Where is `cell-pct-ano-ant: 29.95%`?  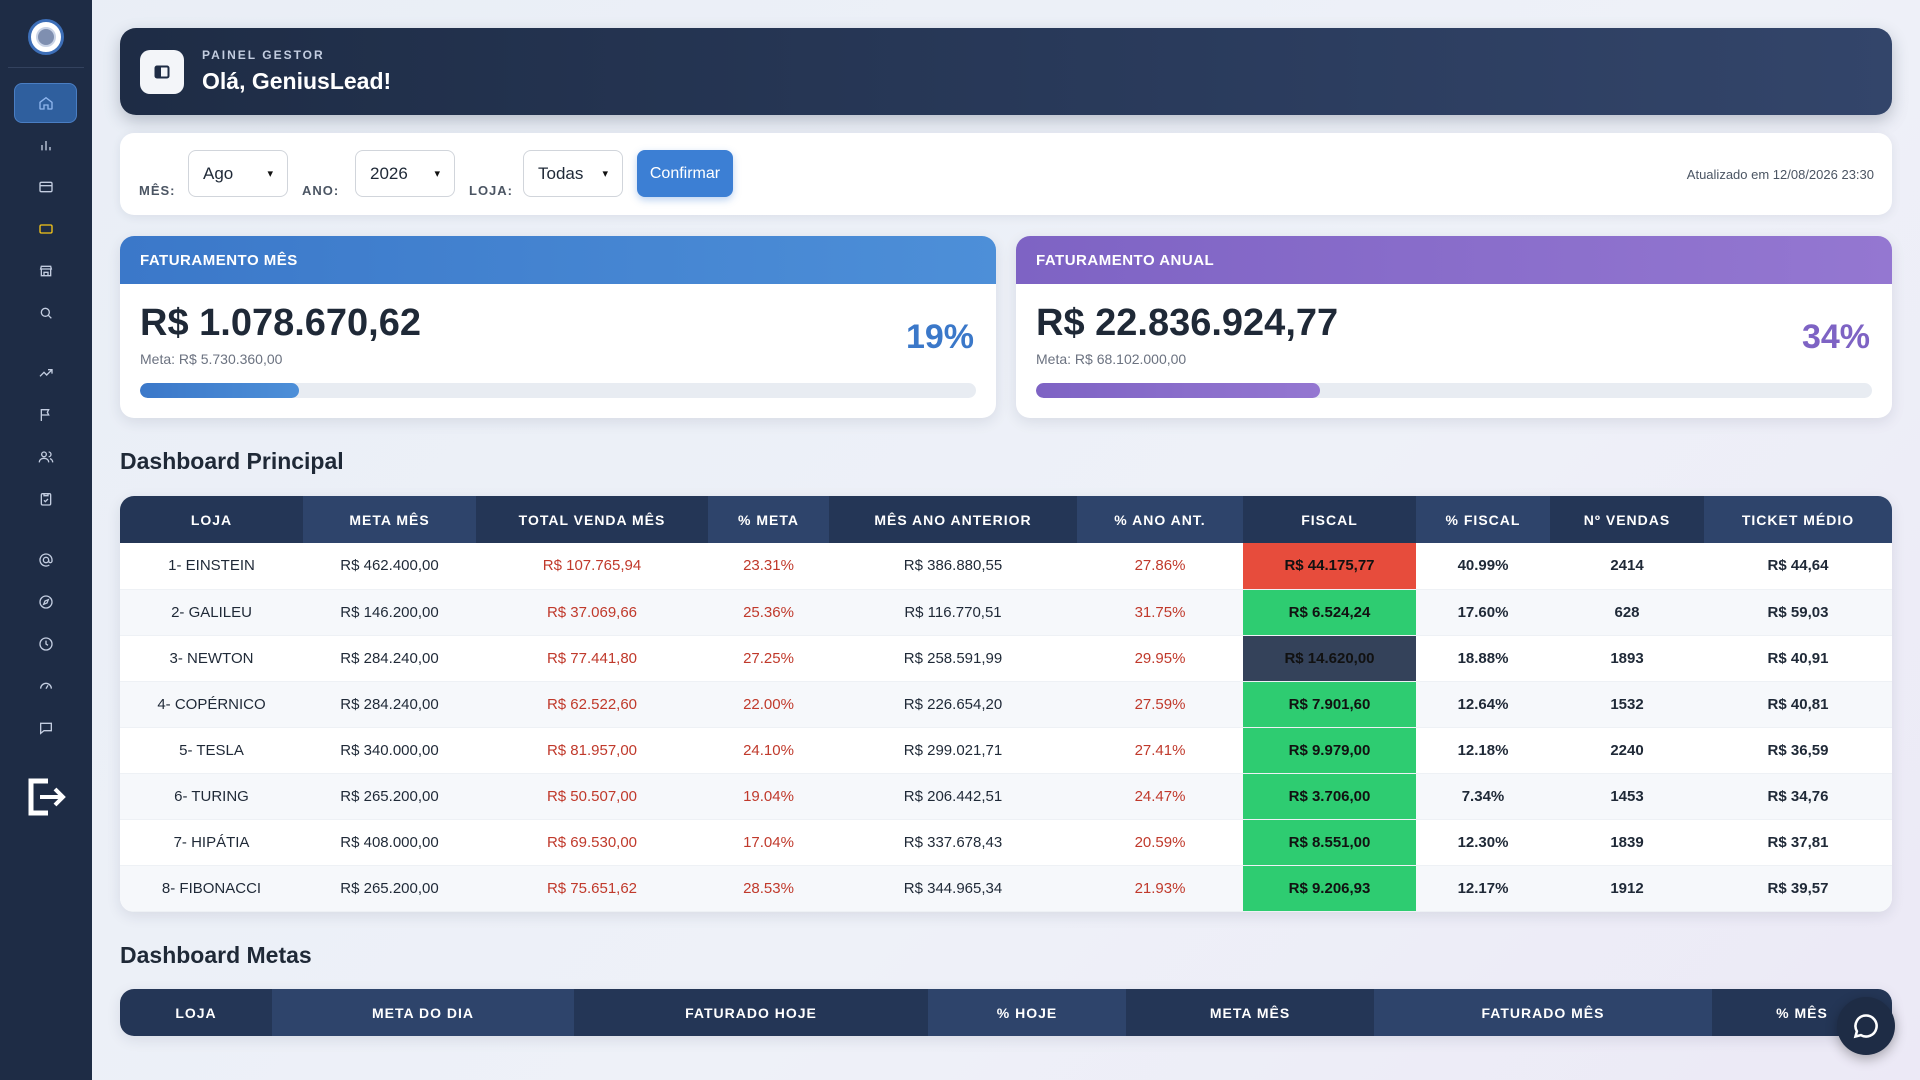 cell-pct-ano-ant: 29.95% is located at coordinates (1160, 658).